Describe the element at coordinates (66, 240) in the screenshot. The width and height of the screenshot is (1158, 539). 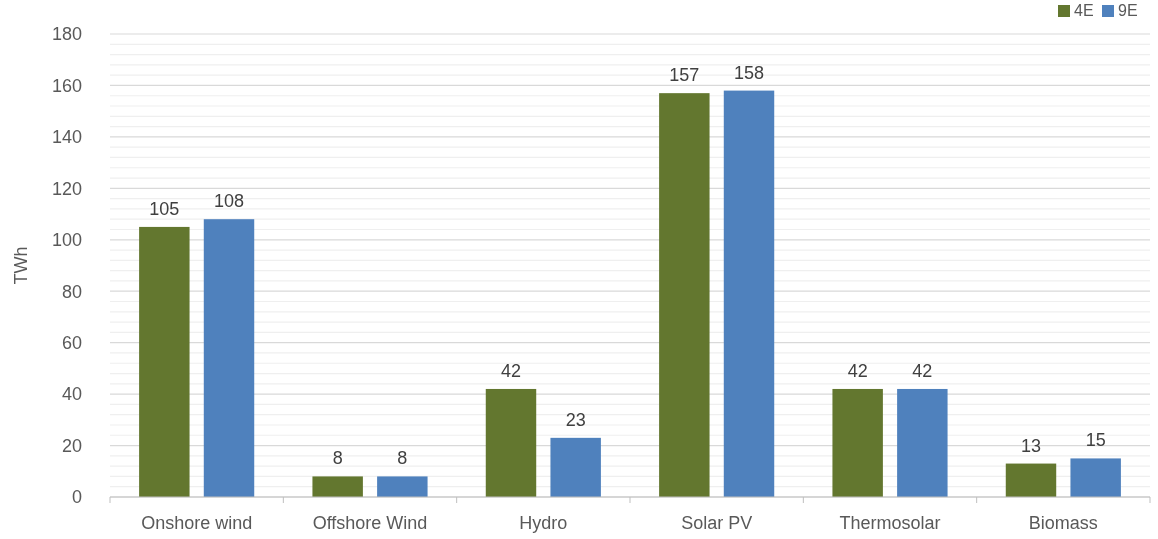
I see `y-tick-label: 100` at that location.